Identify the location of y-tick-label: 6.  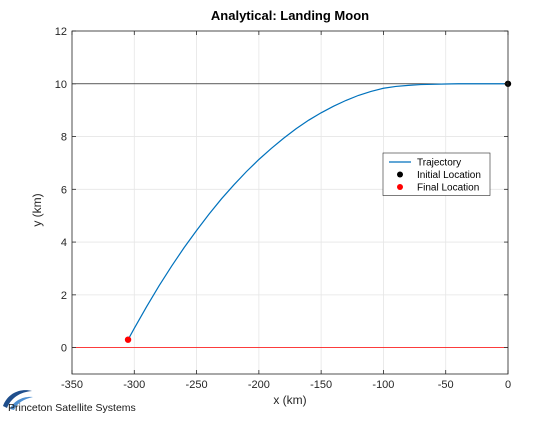
(64, 190).